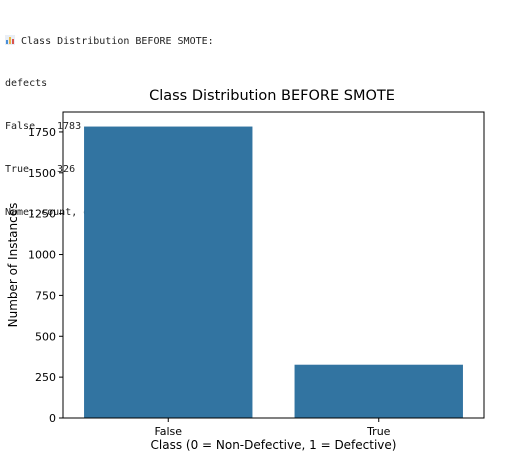 This screenshot has width=524, height=462. What do you see at coordinates (274, 445) in the screenshot?
I see `x-axis-label: Class (0 = Non-Defective, 1 = Defective)` at bounding box center [274, 445].